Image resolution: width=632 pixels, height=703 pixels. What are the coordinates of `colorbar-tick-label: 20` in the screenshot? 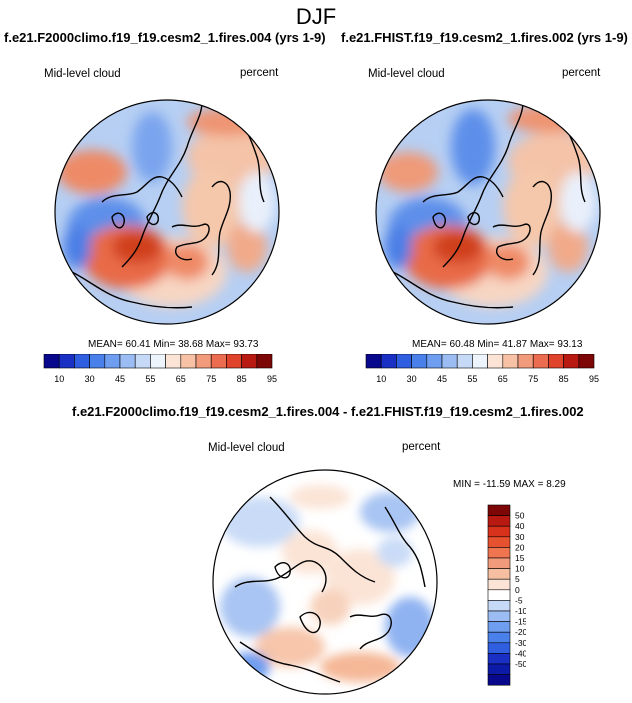 It's located at (520, 547).